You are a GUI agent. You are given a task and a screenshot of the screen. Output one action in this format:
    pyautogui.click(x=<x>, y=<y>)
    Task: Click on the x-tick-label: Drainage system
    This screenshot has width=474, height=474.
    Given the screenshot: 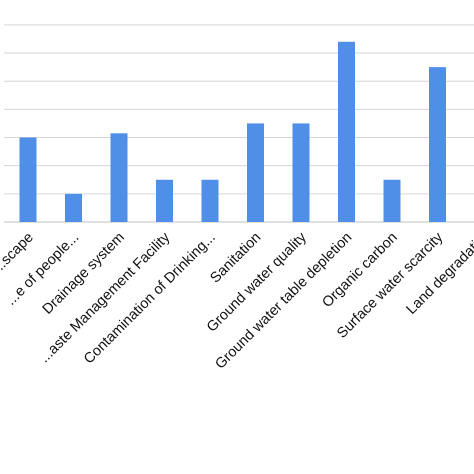 What is the action you would take?
    pyautogui.click(x=84, y=274)
    